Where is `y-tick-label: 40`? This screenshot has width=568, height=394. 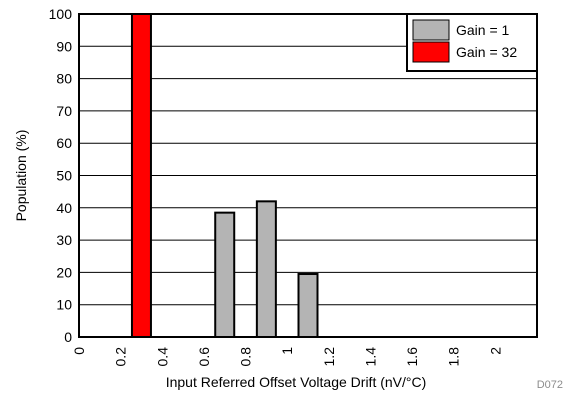
y-tick-label: 40 is located at coordinates (64, 208).